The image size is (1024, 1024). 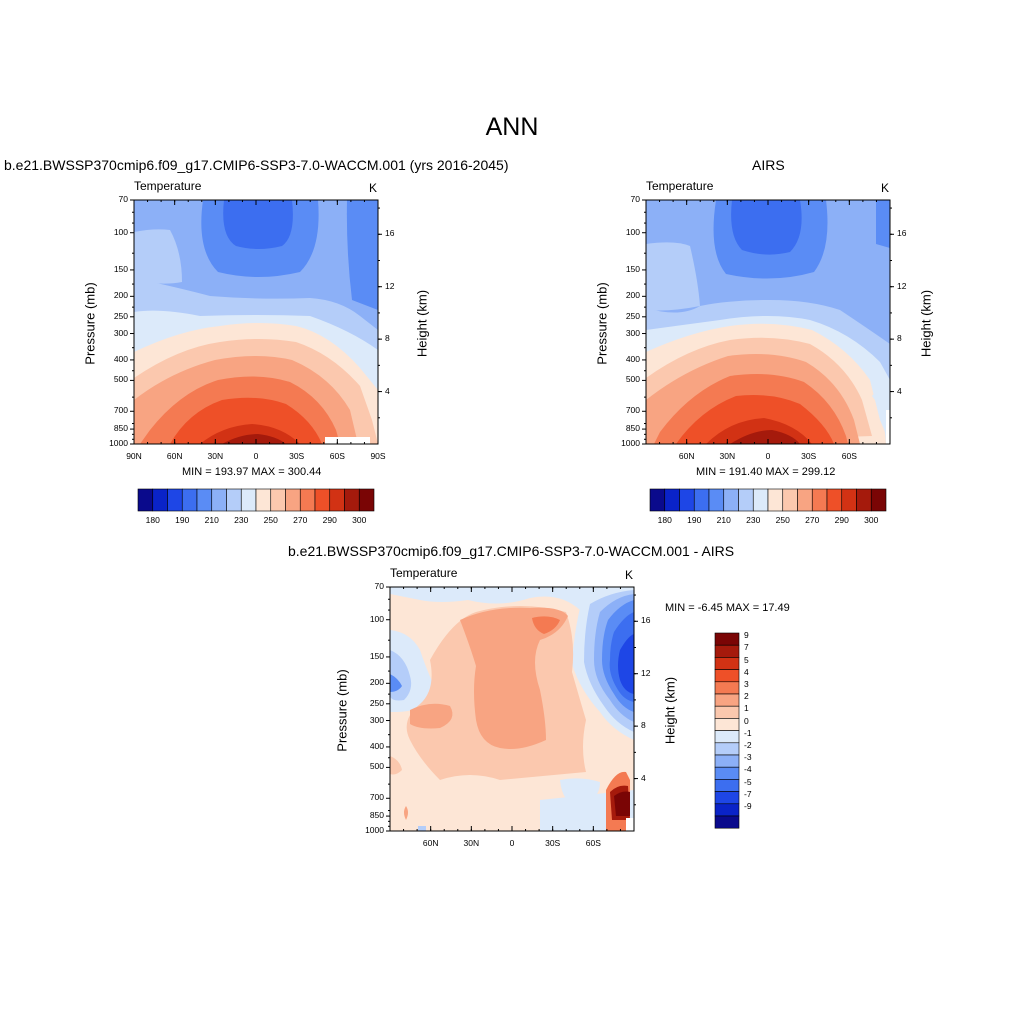 What do you see at coordinates (694, 520) in the screenshot?
I see `colorbar-label: 190` at bounding box center [694, 520].